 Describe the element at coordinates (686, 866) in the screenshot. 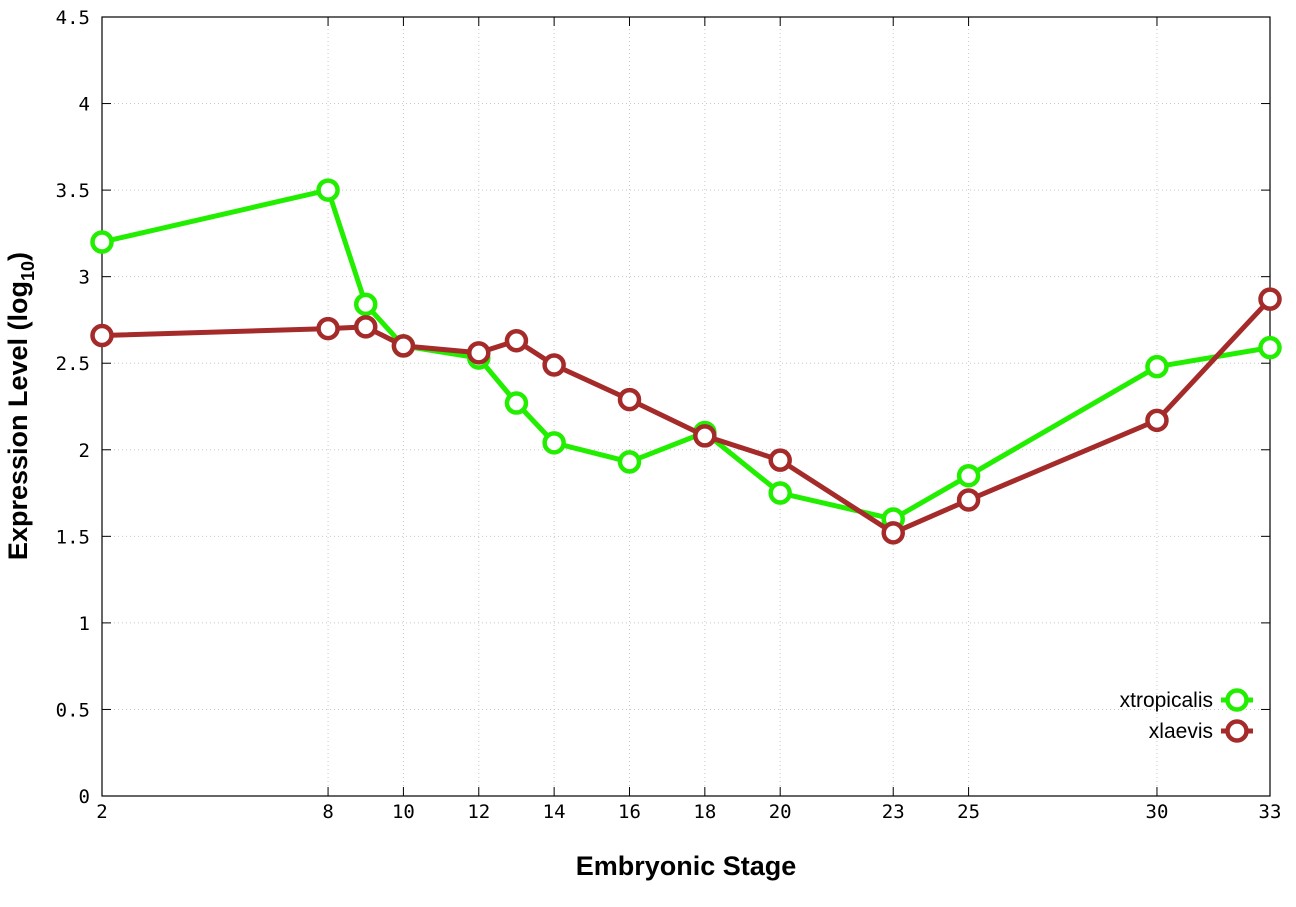

I see `x-axis-title: Embryonic Stage` at that location.